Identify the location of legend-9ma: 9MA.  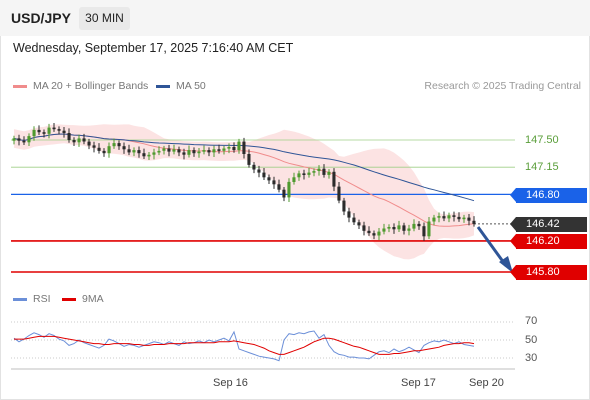
(83, 299).